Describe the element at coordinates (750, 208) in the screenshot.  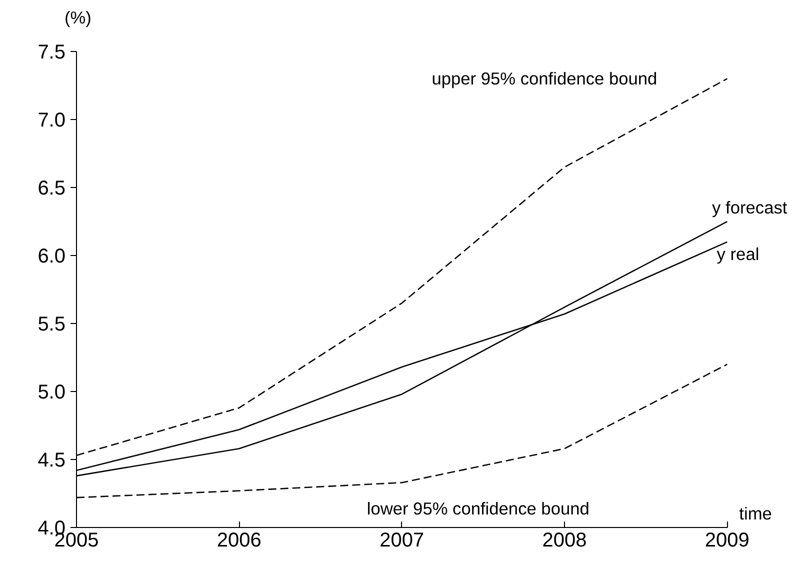
I see `series-label: y forecast` at that location.